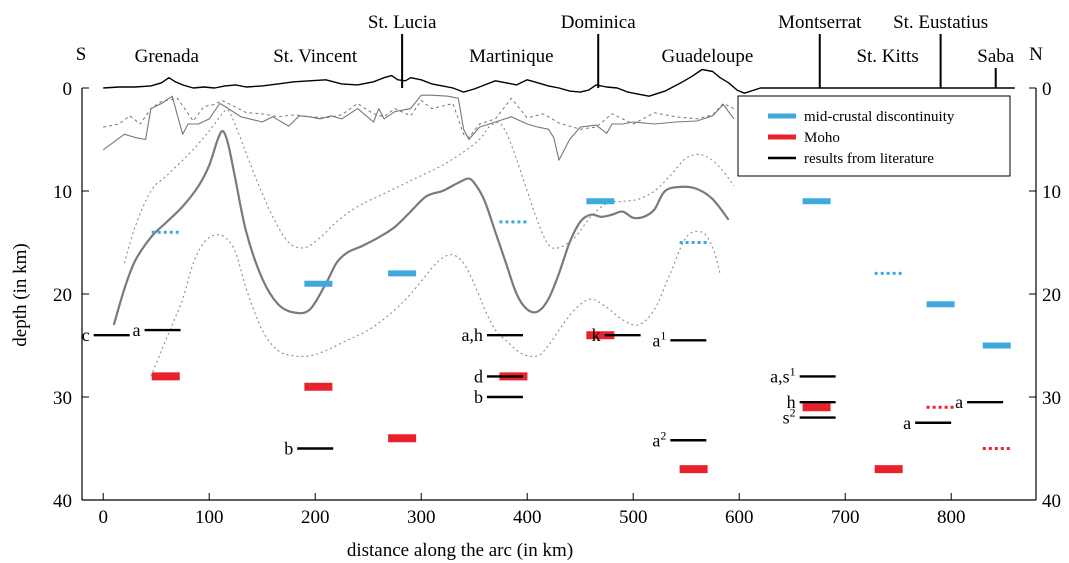  What do you see at coordinates (62, 501) in the screenshot?
I see `y-tick-label: 40` at bounding box center [62, 501].